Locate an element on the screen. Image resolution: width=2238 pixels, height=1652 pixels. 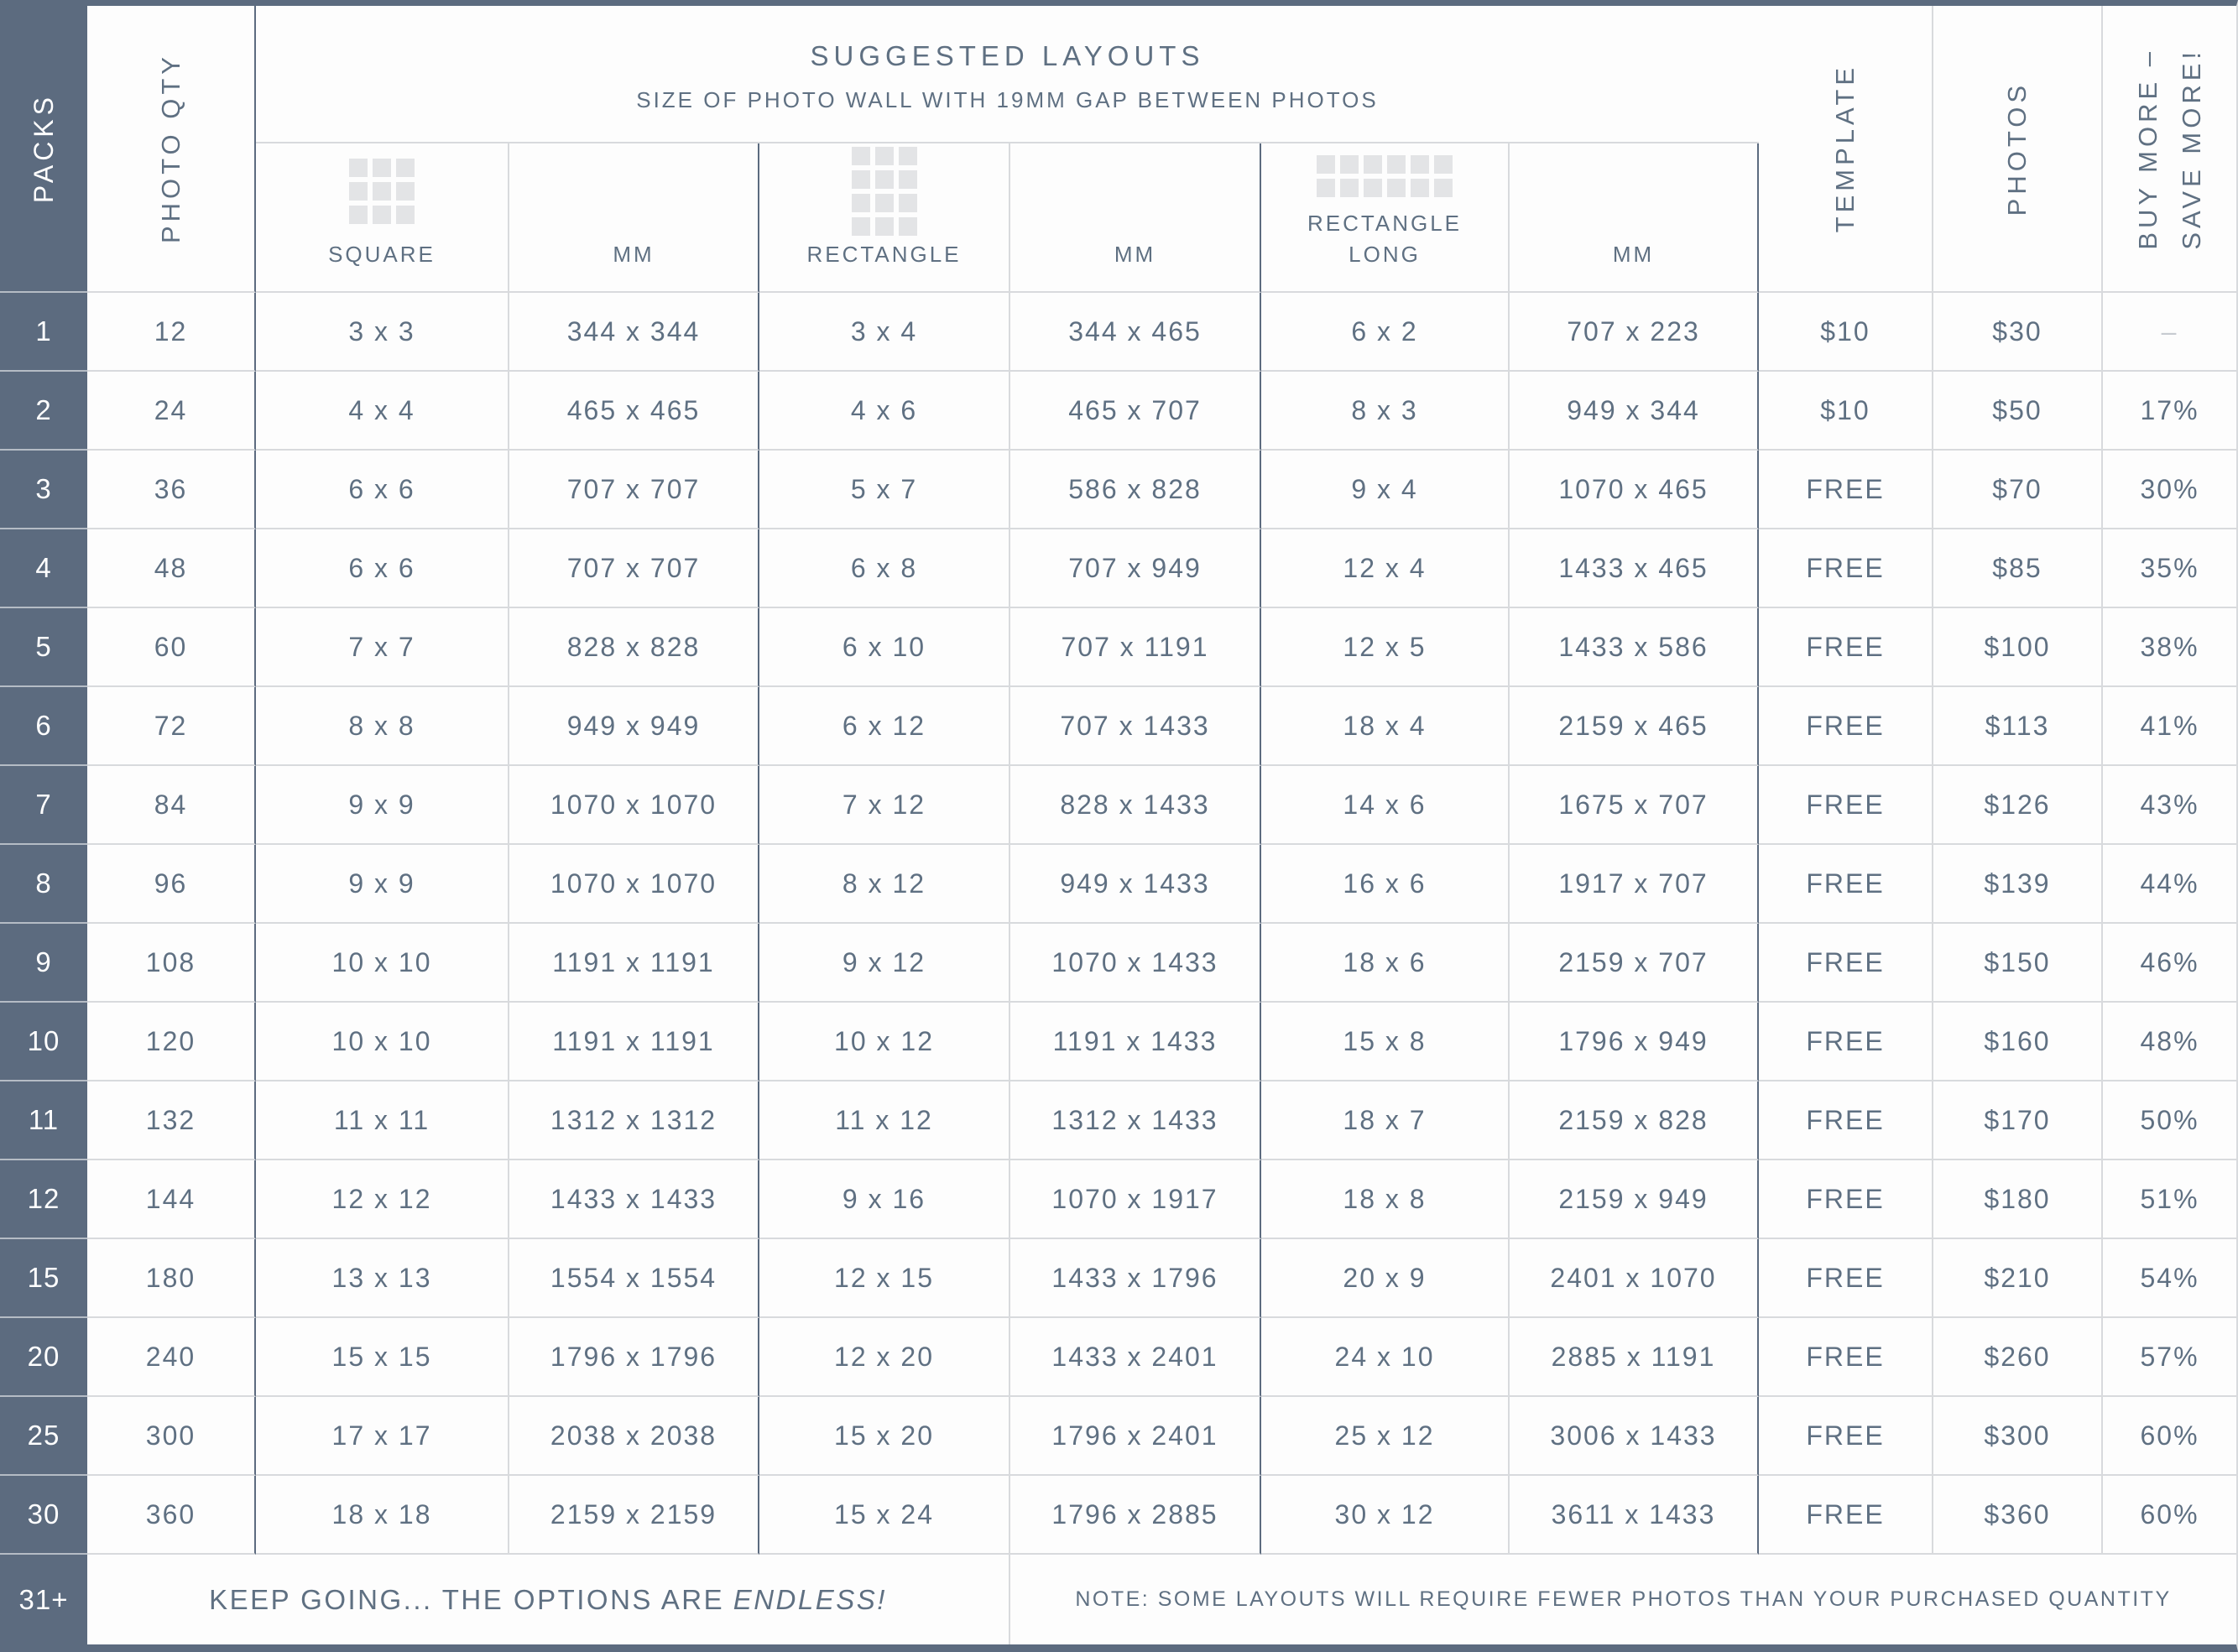
column-label-rectangle: RECTANGLE is located at coordinates (884, 254).